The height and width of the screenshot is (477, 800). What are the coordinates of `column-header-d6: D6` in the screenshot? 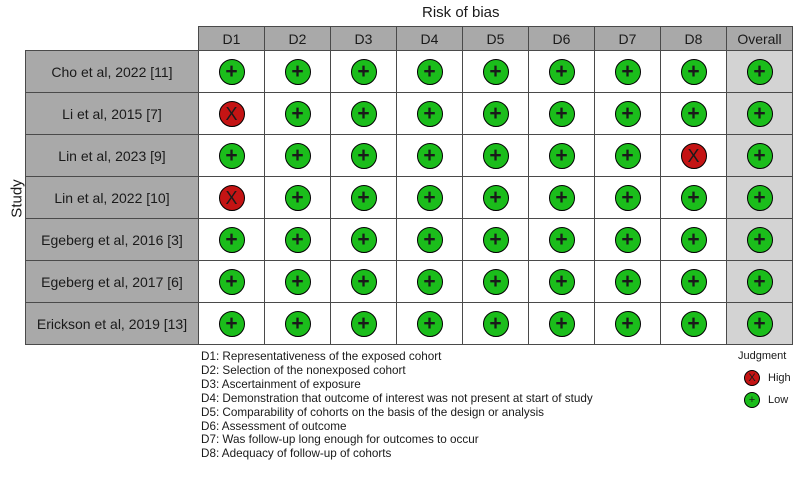 It's located at (561, 38).